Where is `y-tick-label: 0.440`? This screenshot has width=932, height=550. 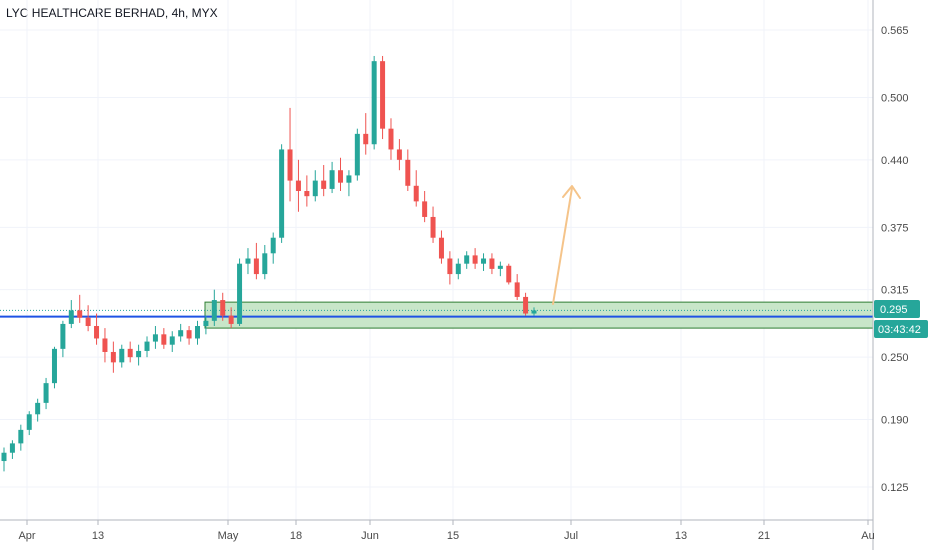
y-tick-label: 0.440 is located at coordinates (895, 161).